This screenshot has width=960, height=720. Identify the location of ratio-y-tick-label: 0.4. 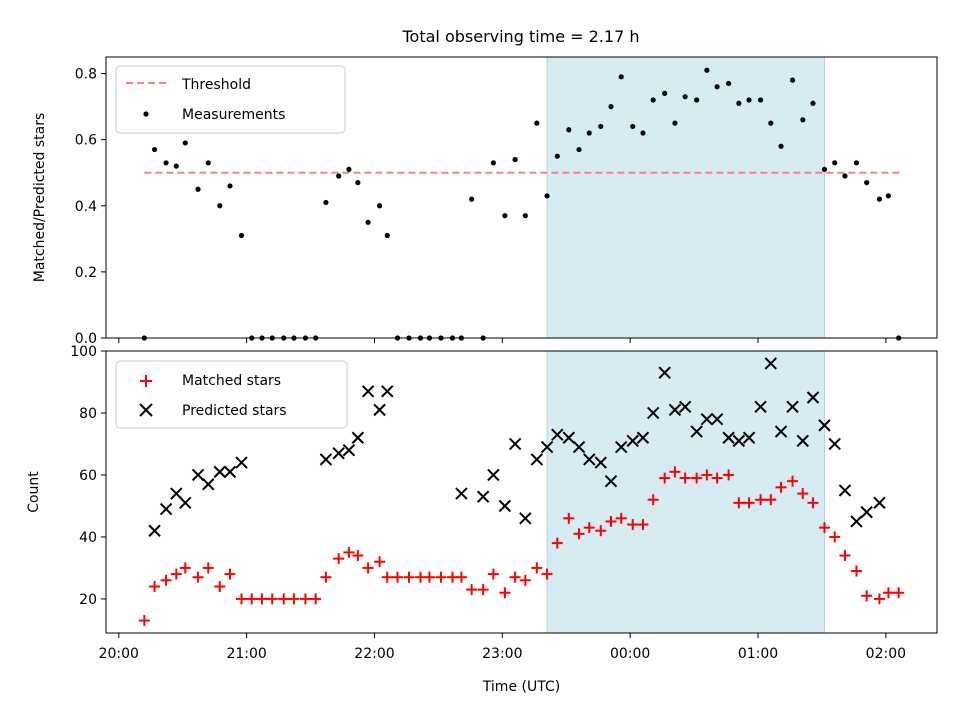
(86, 207).